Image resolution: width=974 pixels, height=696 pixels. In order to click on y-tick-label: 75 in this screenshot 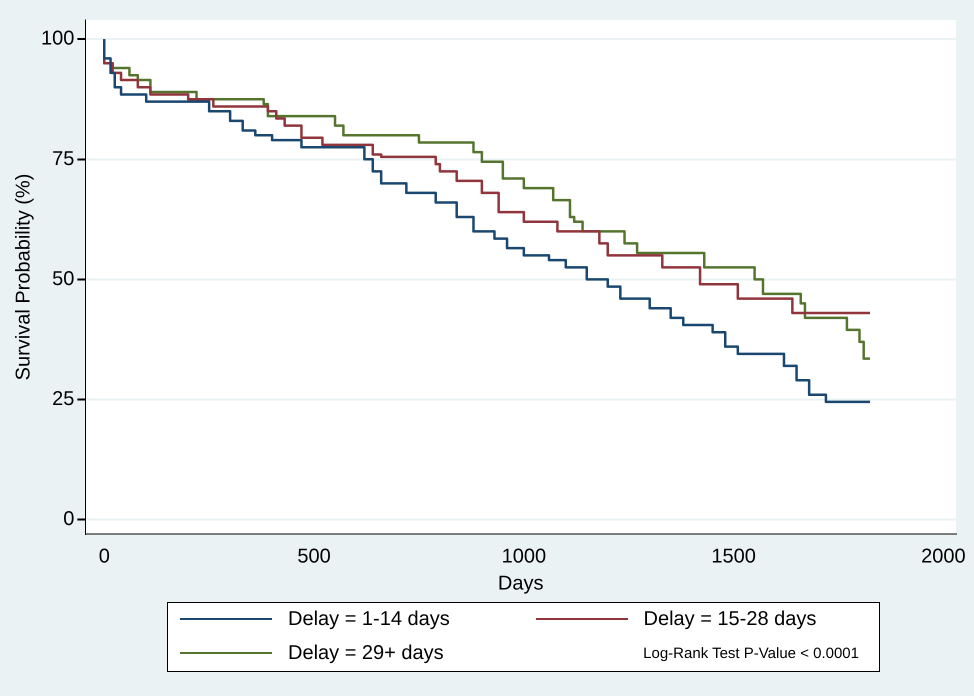, I will do `click(63, 159)`.